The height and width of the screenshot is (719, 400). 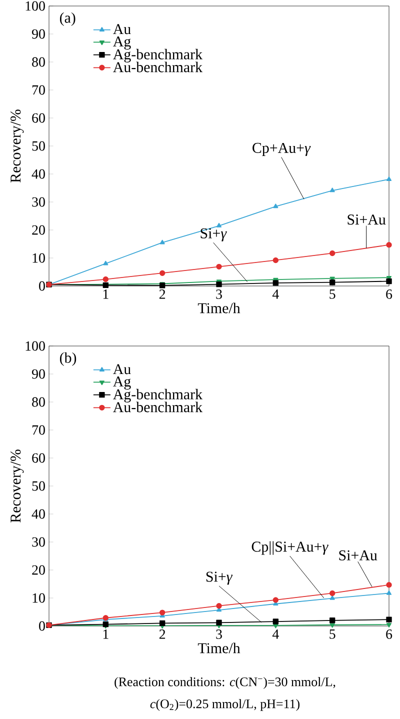 What do you see at coordinates (225, 705) in the screenshot?
I see `text: c(O$_{2}$)=0.25 mmol/L, pH=11)` at bounding box center [225, 705].